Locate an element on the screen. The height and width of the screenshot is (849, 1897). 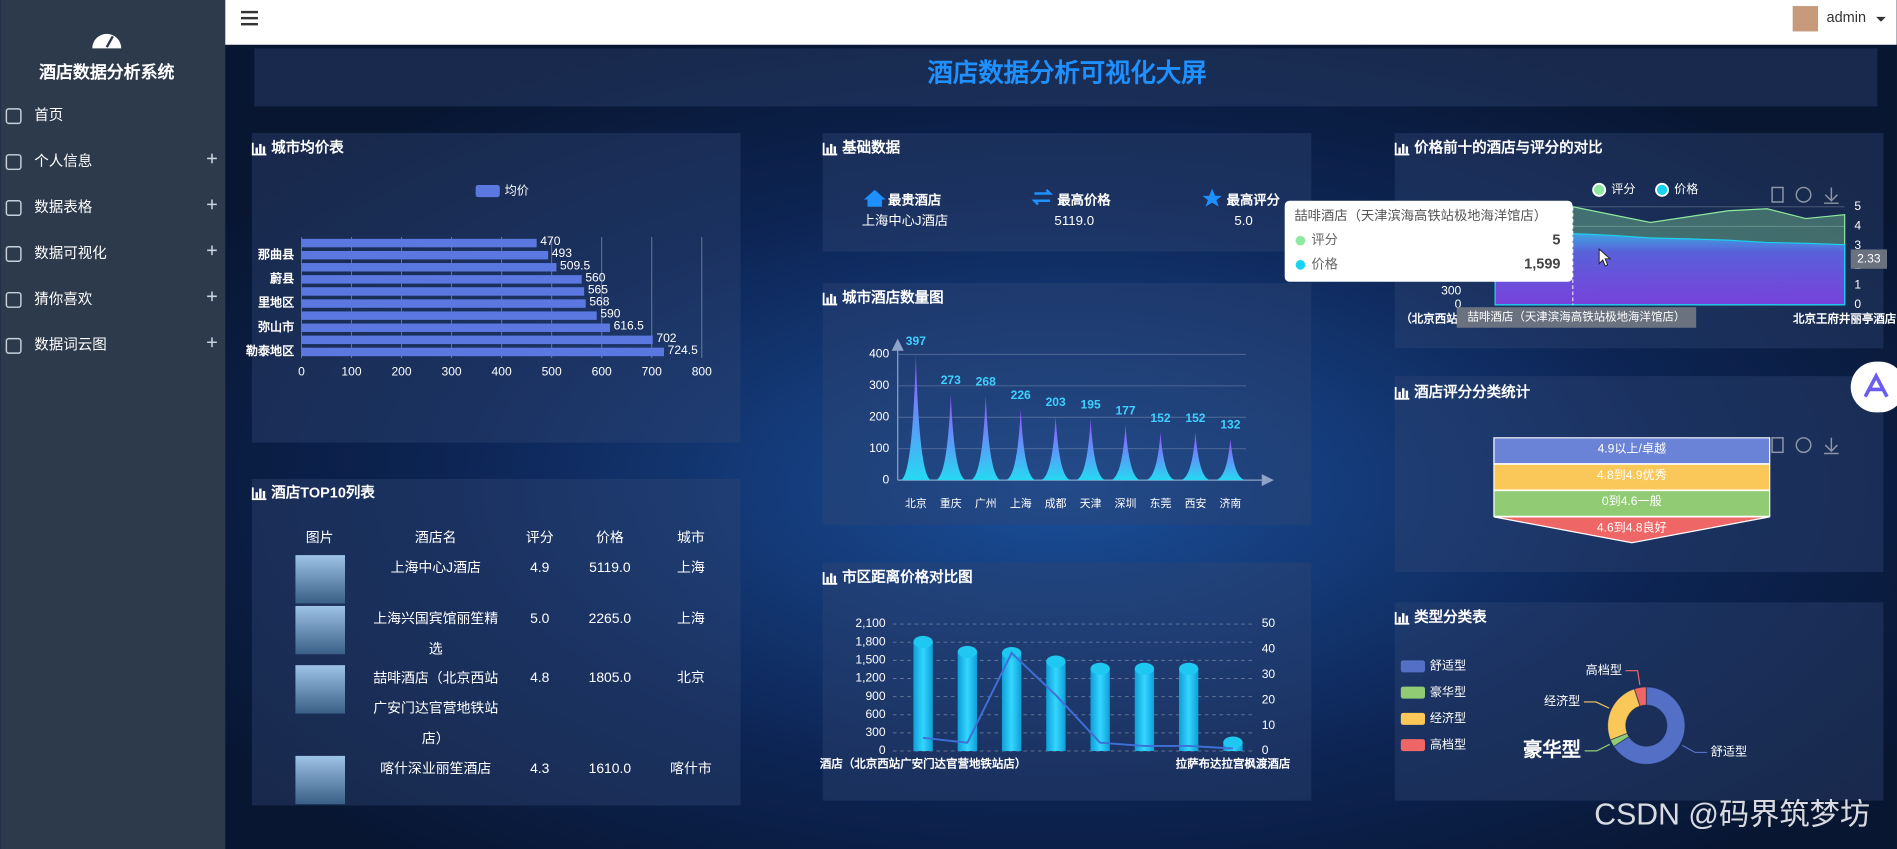
toolbox is located at coordinates (1805, 320).